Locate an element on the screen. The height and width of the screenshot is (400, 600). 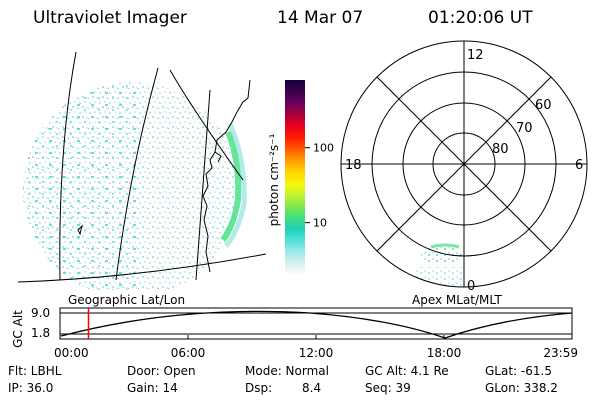
door-info: Door: Open is located at coordinates (161, 371).